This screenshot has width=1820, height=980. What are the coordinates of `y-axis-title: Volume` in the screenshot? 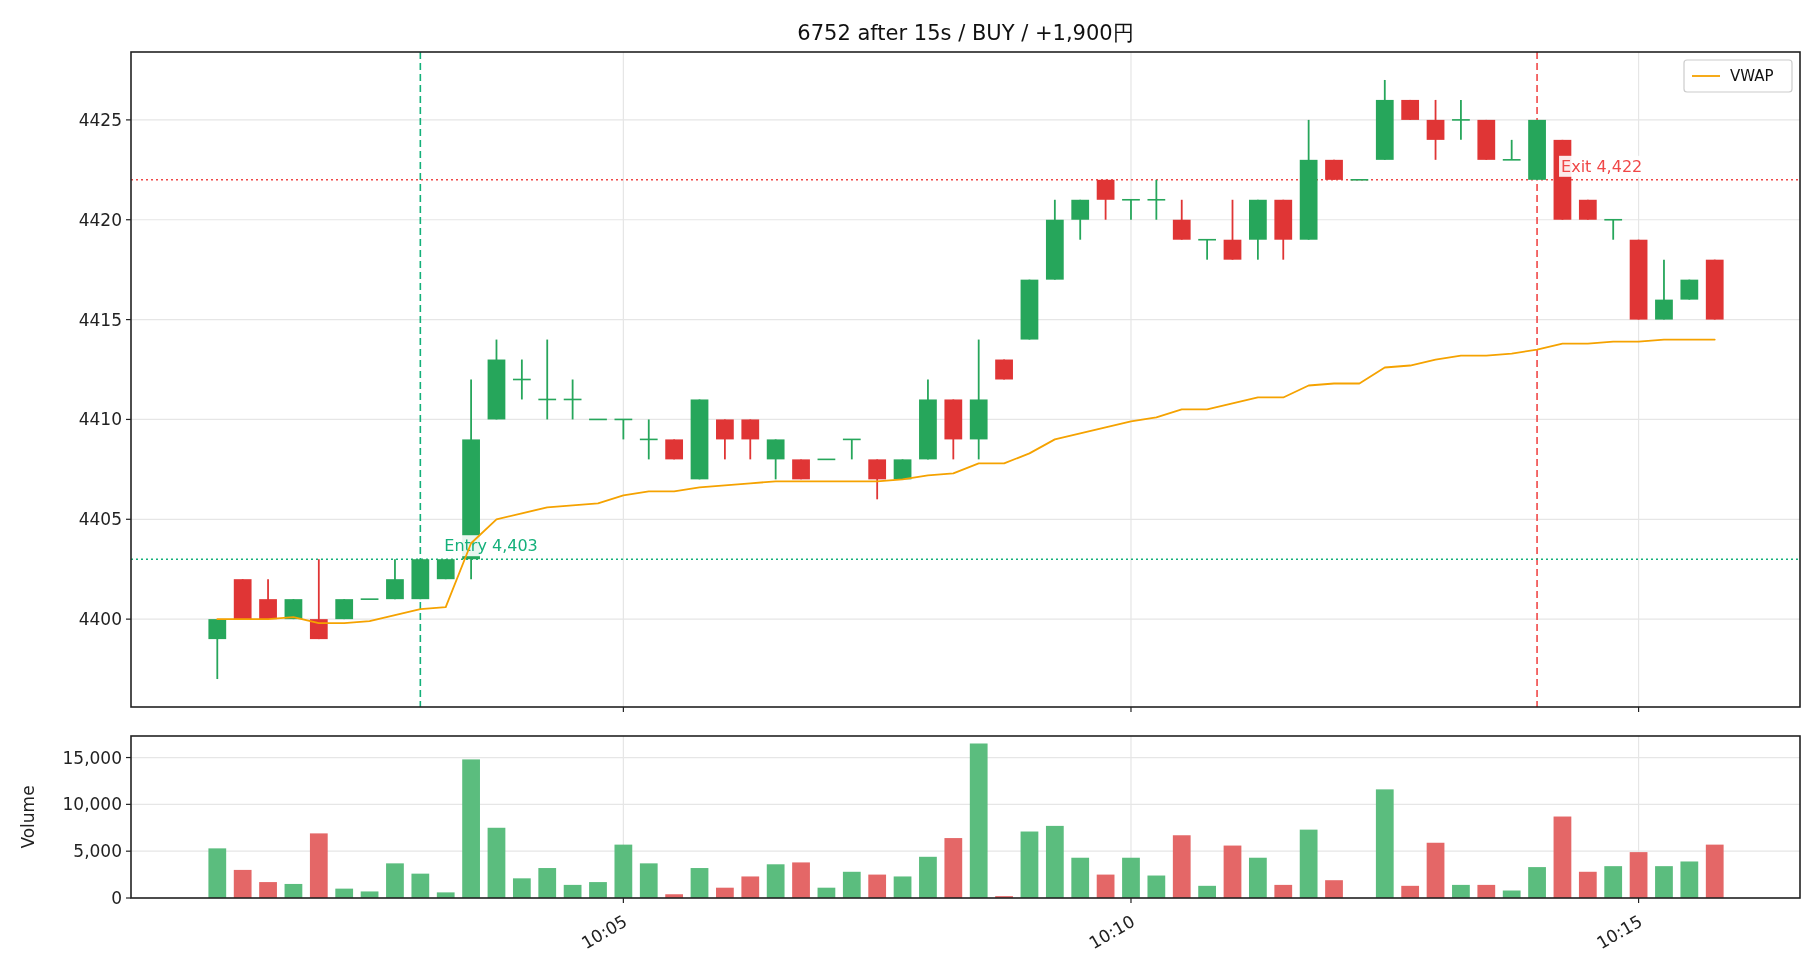 It's located at (28, 817).